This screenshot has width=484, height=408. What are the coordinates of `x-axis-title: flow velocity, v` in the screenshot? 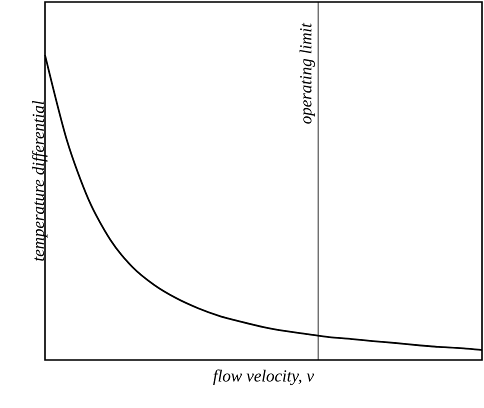 It's located at (263, 378).